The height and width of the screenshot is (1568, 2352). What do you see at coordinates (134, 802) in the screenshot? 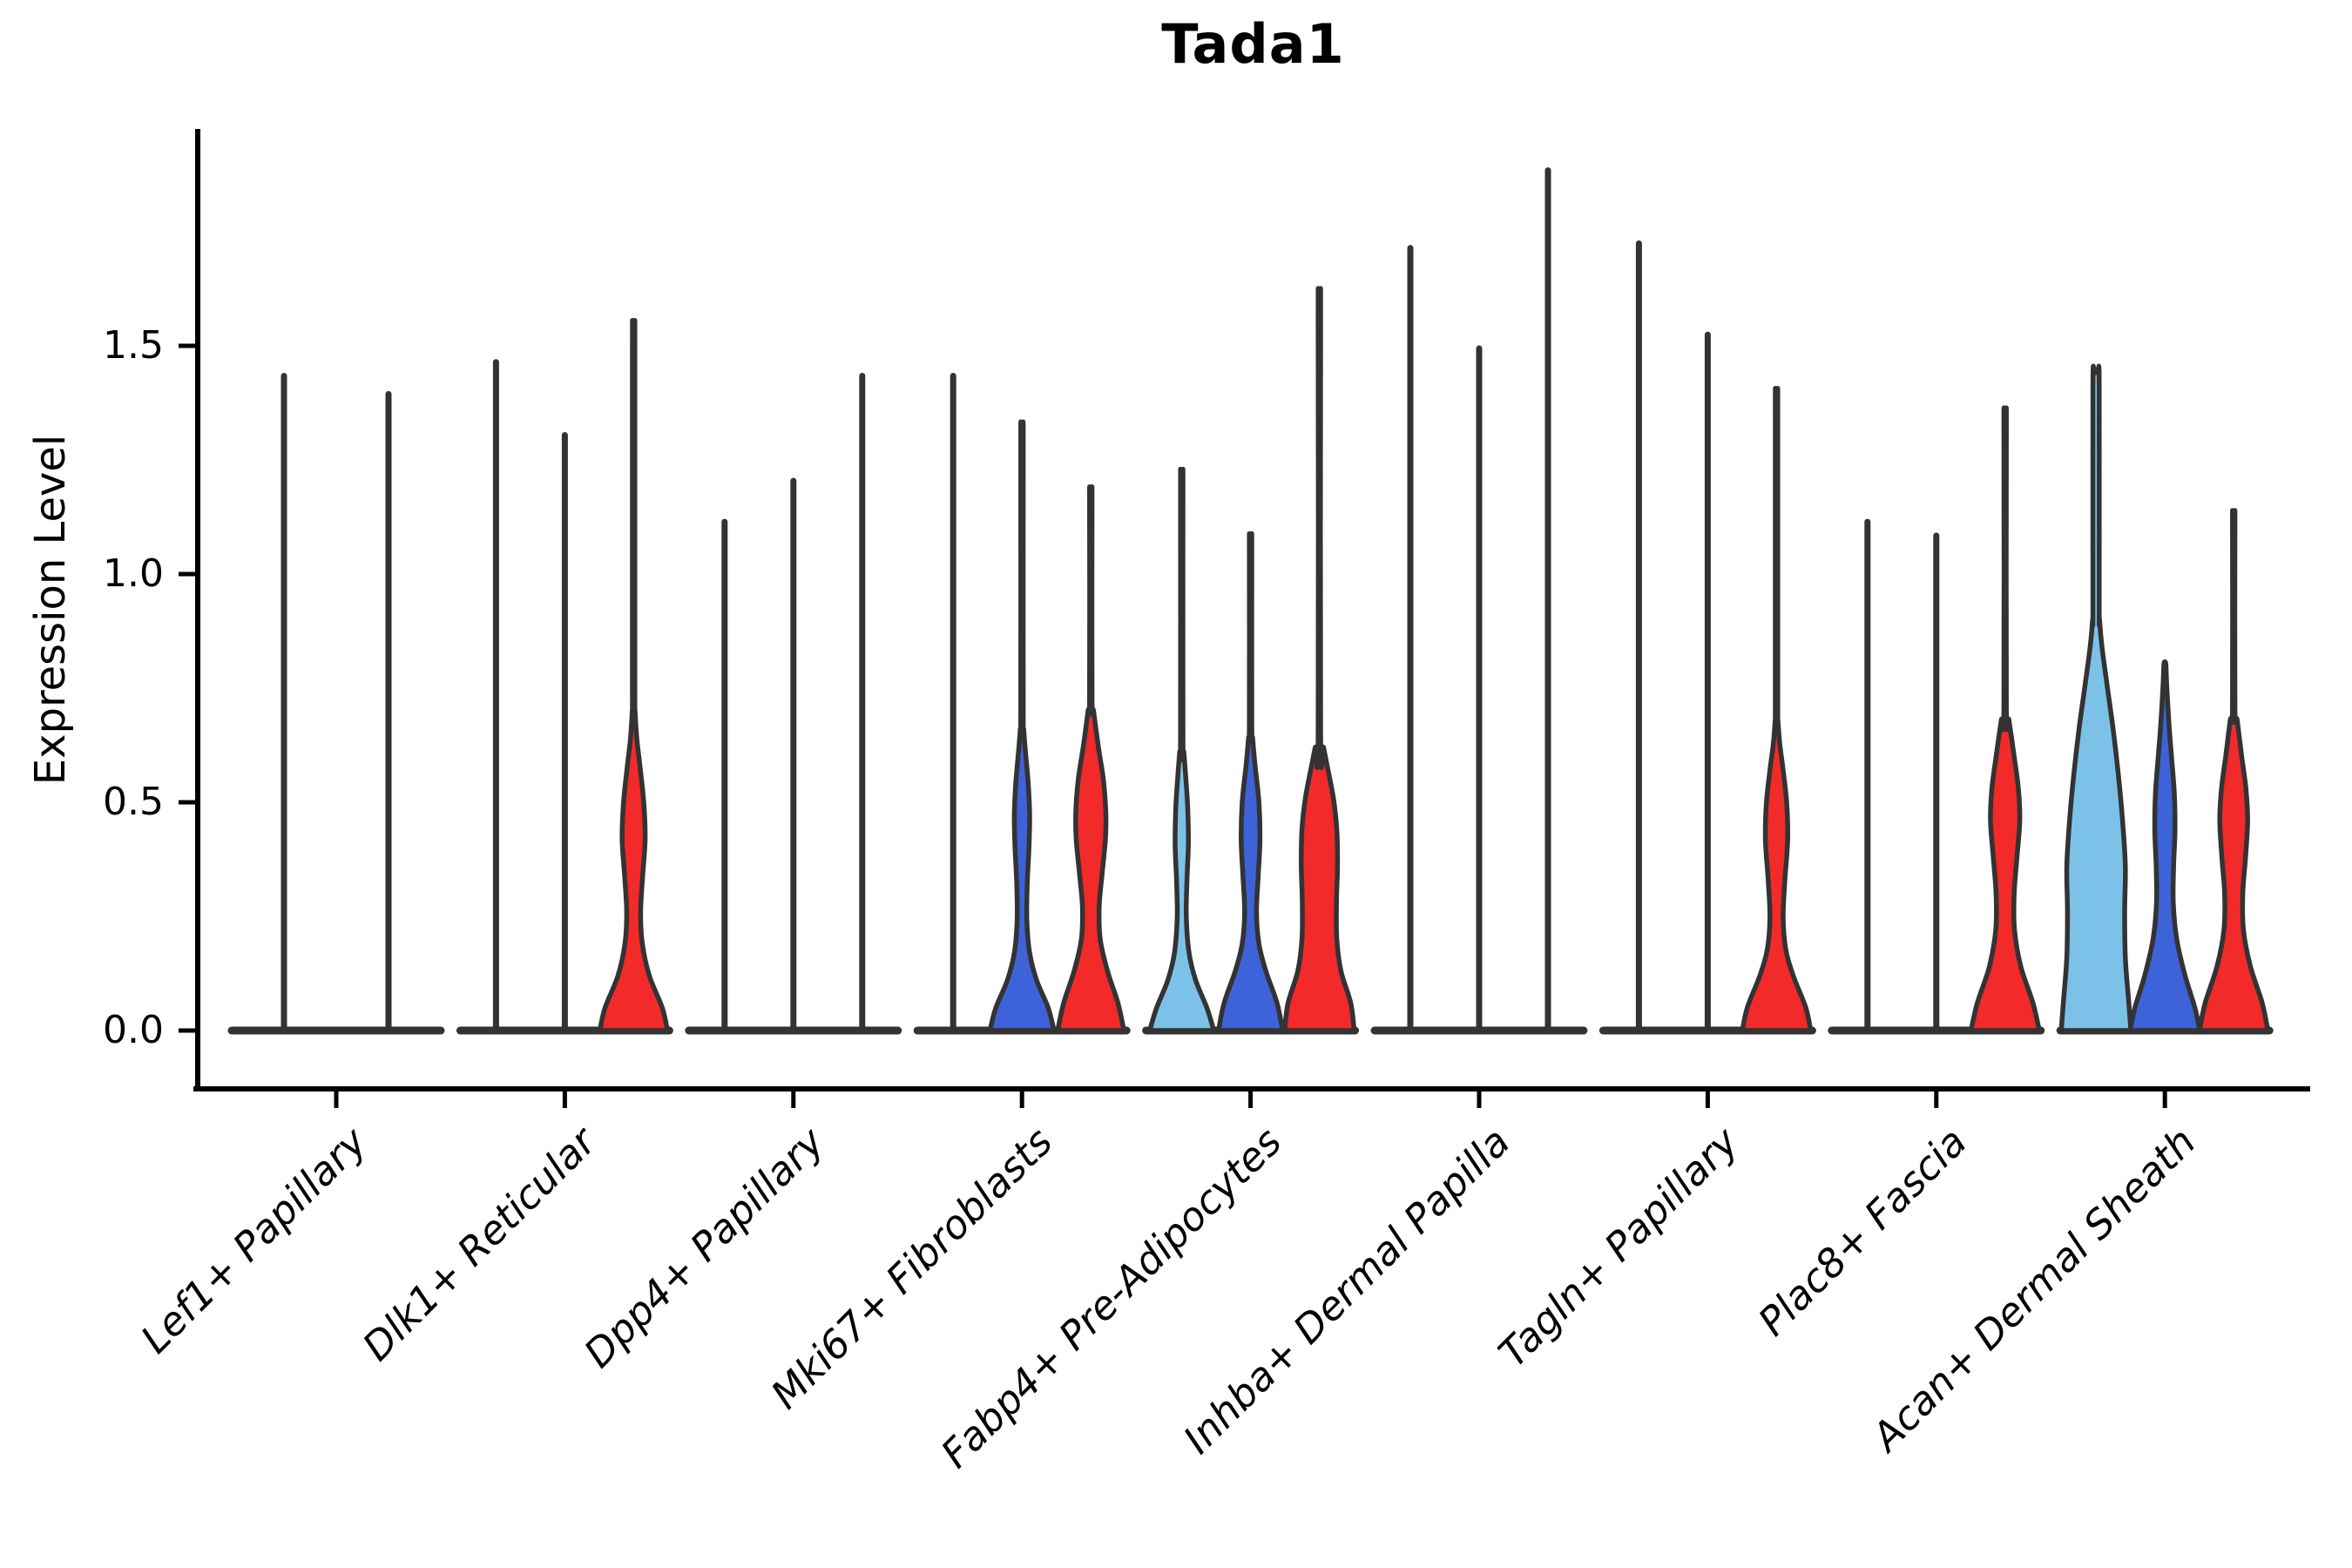
I see `y-tick-label: 0.5` at bounding box center [134, 802].